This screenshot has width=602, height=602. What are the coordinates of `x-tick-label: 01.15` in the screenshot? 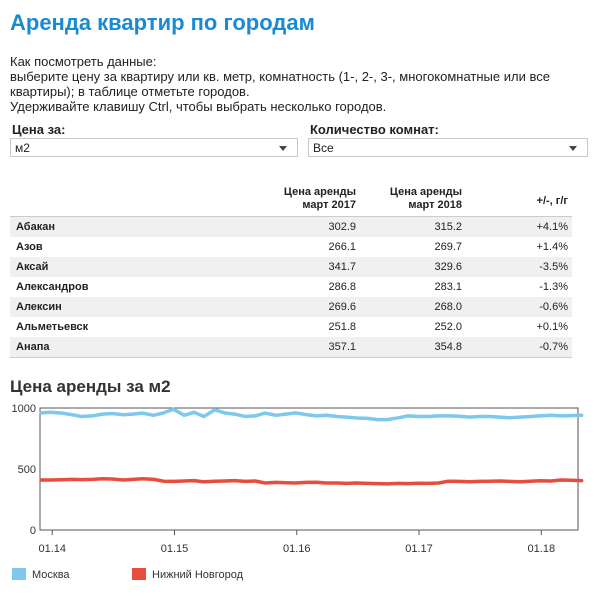 It's located at (175, 549).